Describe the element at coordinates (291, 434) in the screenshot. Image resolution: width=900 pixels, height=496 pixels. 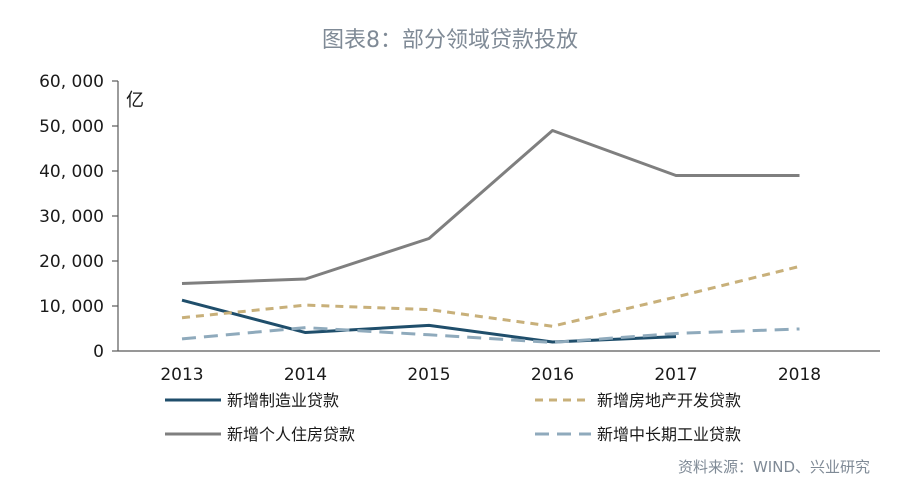
I see `legend-label-2: 新增个人住房贷款` at that location.